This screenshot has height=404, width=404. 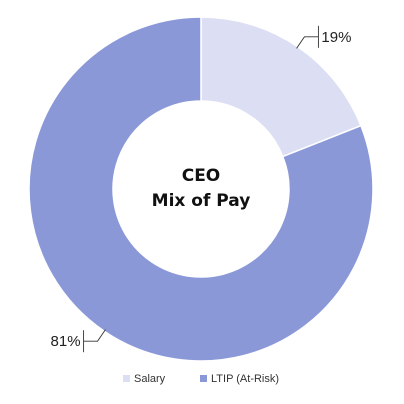 What do you see at coordinates (66, 341) in the screenshot?
I see `slice-label-ltip: 81%` at bounding box center [66, 341].